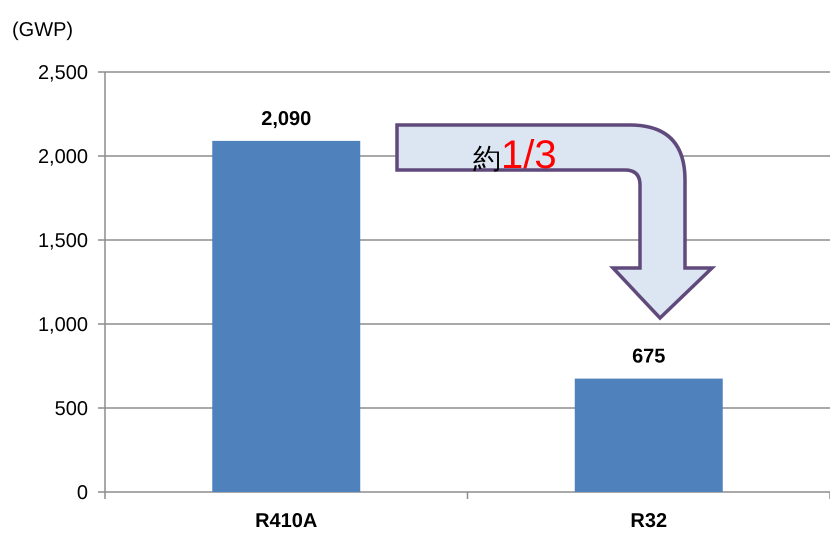 This screenshot has width=830, height=533. I want to click on y-axis-title: (GWP), so click(43, 30).